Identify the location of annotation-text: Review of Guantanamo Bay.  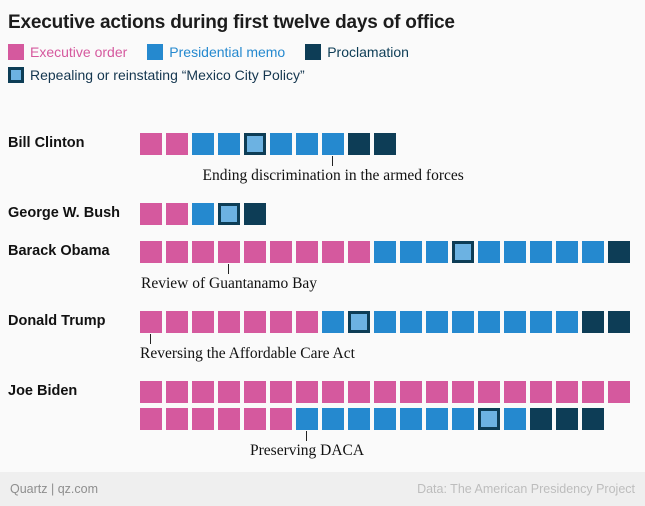
(229, 283).